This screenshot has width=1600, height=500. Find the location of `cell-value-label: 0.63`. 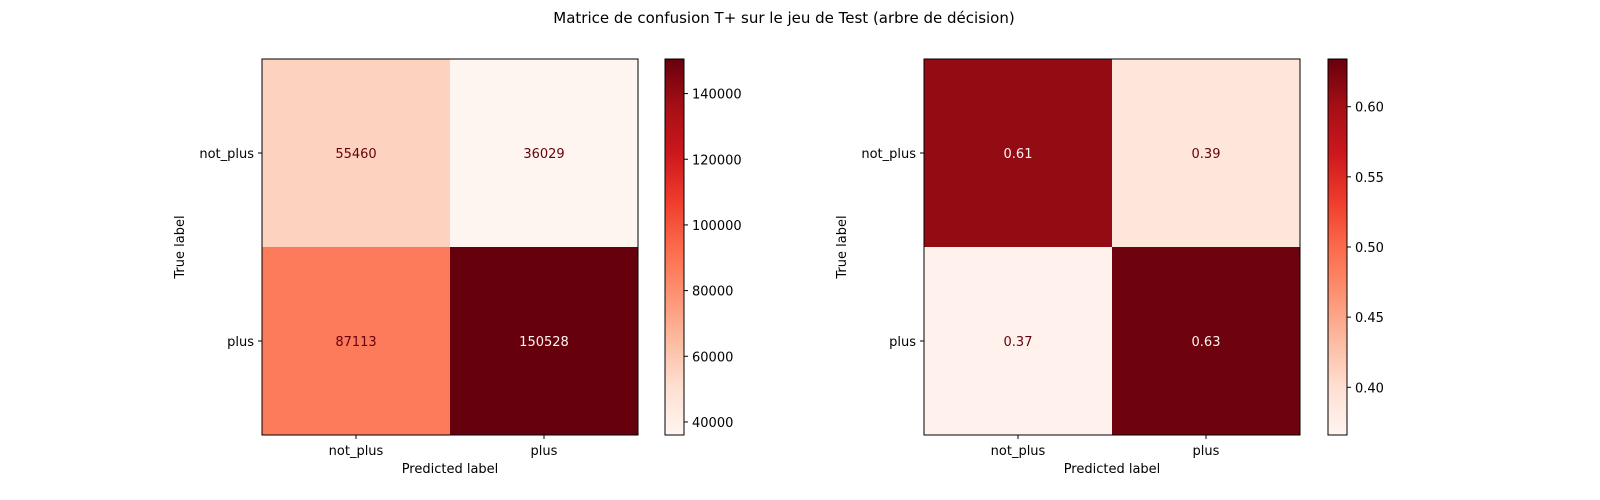

cell-value-label: 0.63 is located at coordinates (1206, 342).